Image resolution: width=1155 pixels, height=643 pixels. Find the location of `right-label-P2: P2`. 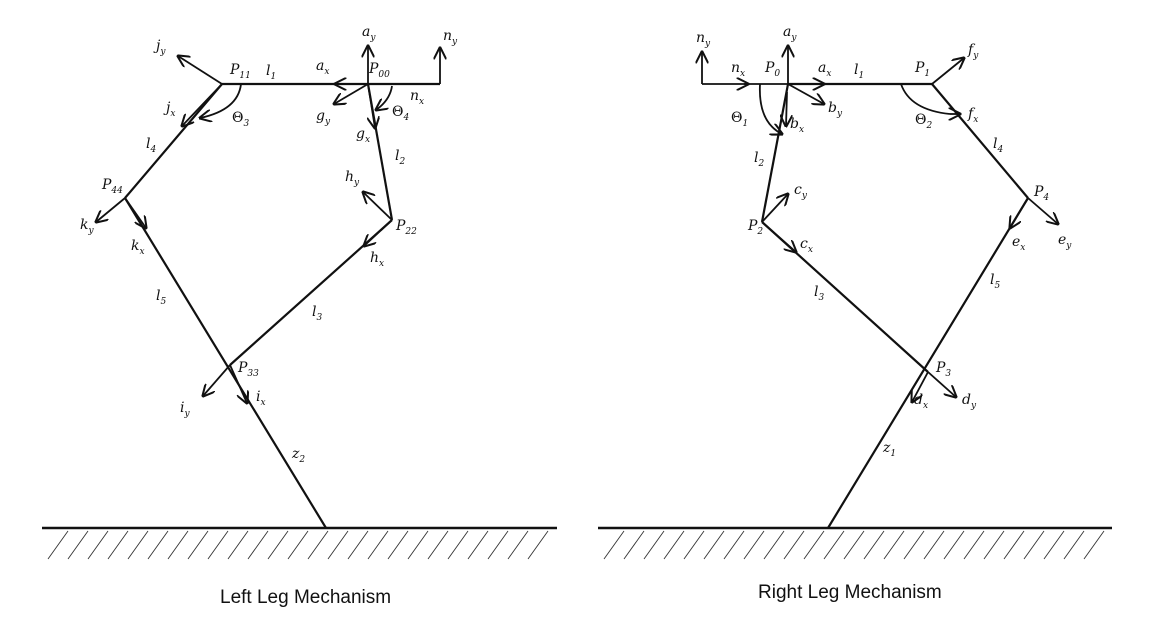

right-label-P2: P2 is located at coordinates (755, 227).